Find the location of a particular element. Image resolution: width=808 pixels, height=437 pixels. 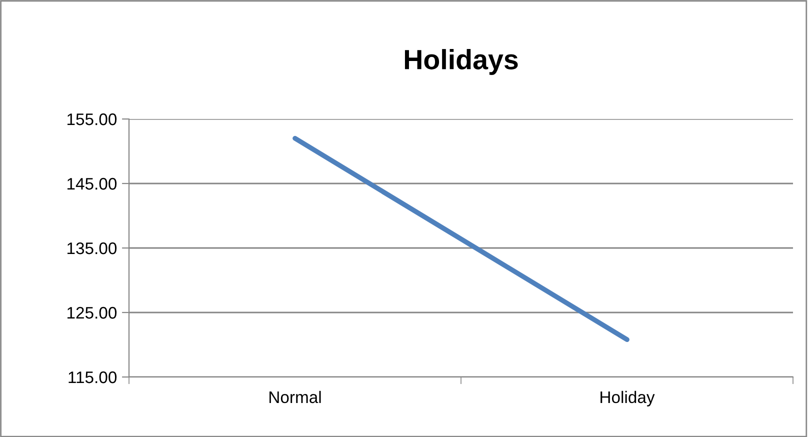

y-tick-label: 145.00 is located at coordinates (92, 184).